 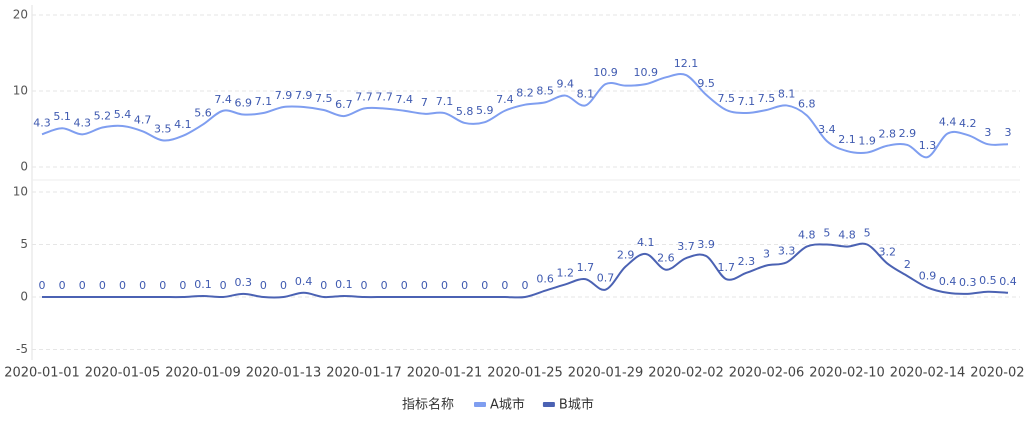 What do you see at coordinates (24, 167) in the screenshot?
I see `y-tick-label: 0` at bounding box center [24, 167].